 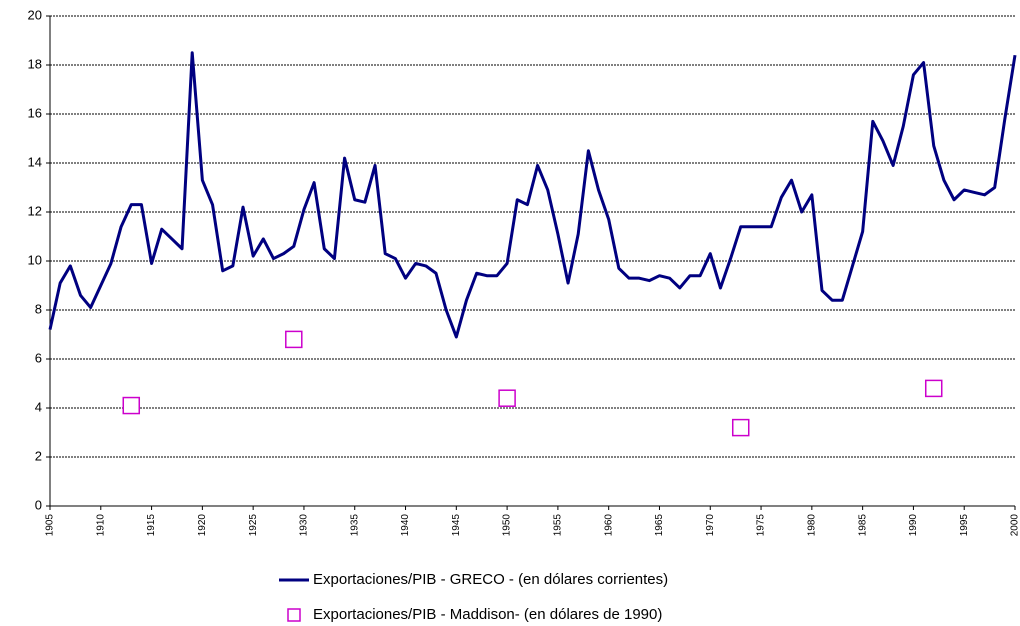 What do you see at coordinates (151, 525) in the screenshot?
I see `x-tick-label: 1915` at bounding box center [151, 525].